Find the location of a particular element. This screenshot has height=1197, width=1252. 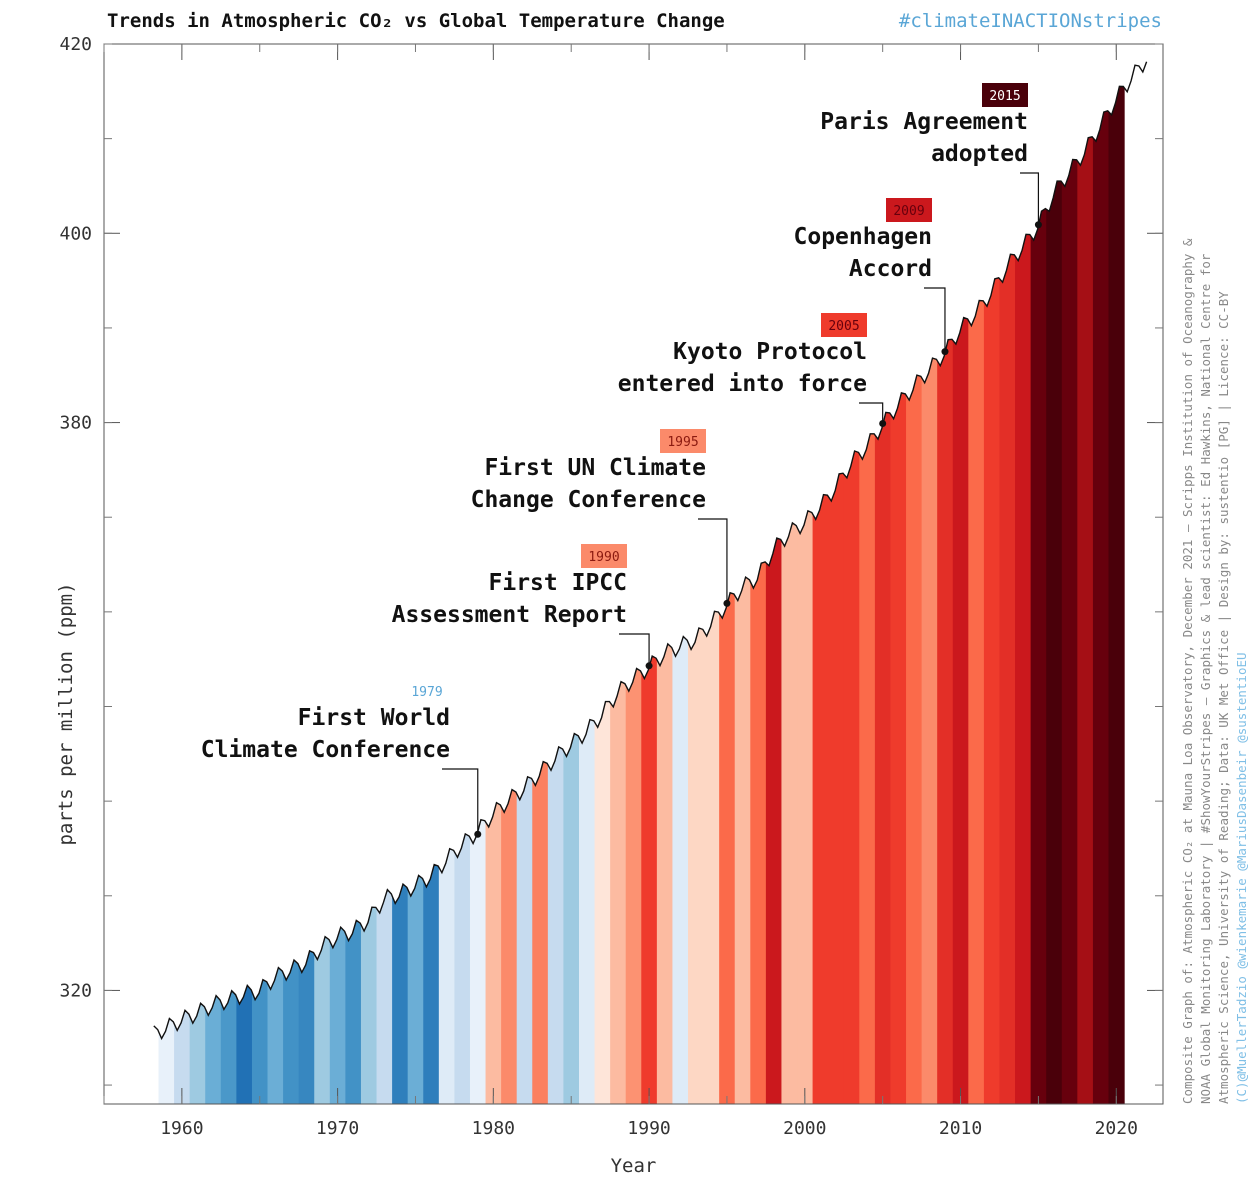

annotation-text: entered into force is located at coordinates (742, 384).